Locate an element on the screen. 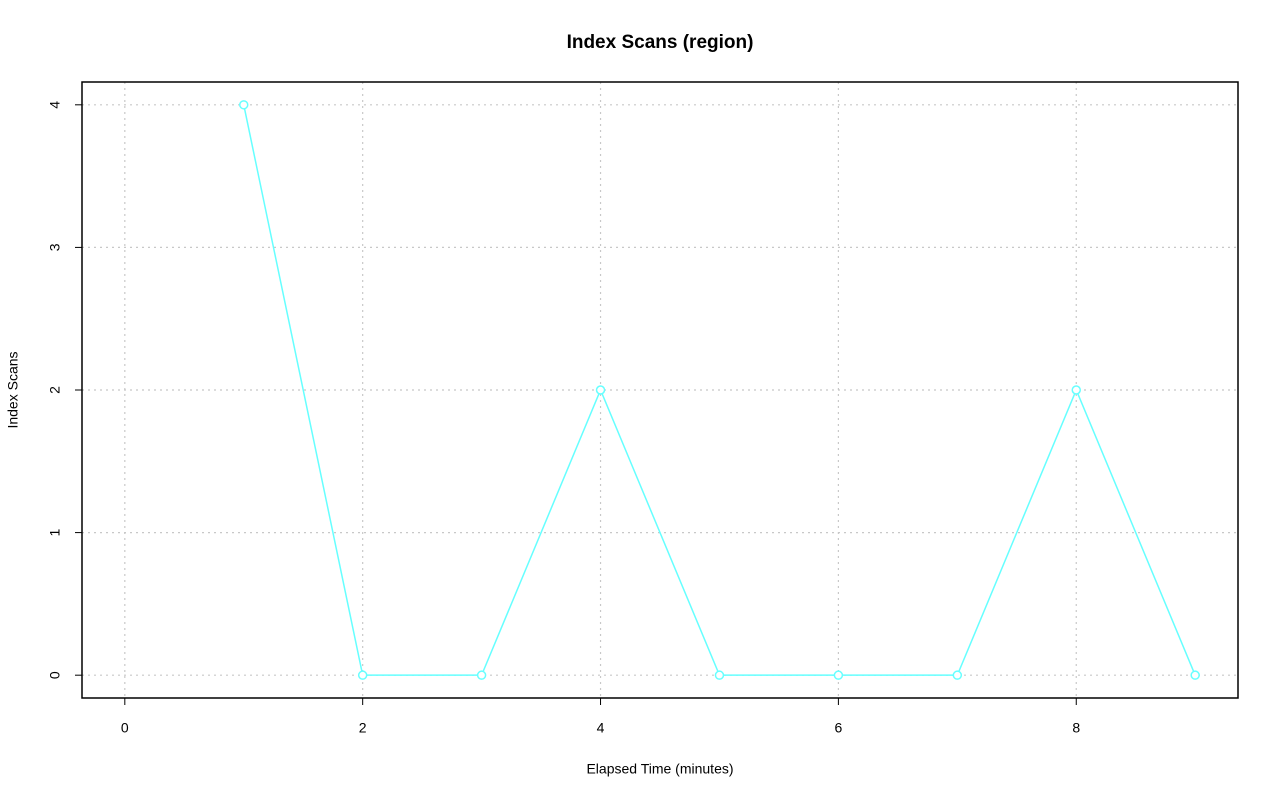 The image size is (1280, 801). y-tick-label: 4 is located at coordinates (55, 105).